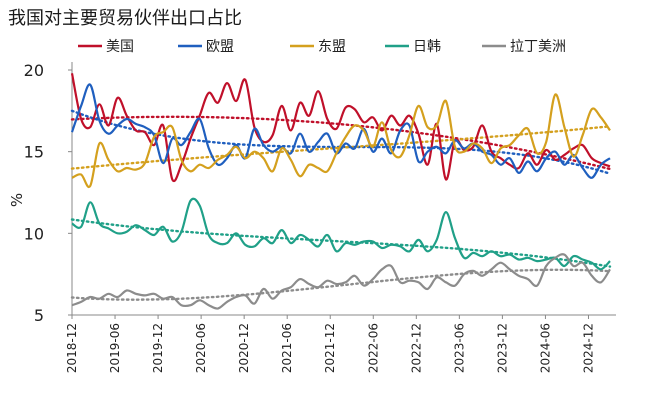  Describe the element at coordinates (287, 348) in the screenshot. I see `x-tick-label: 2021-06` at that location.